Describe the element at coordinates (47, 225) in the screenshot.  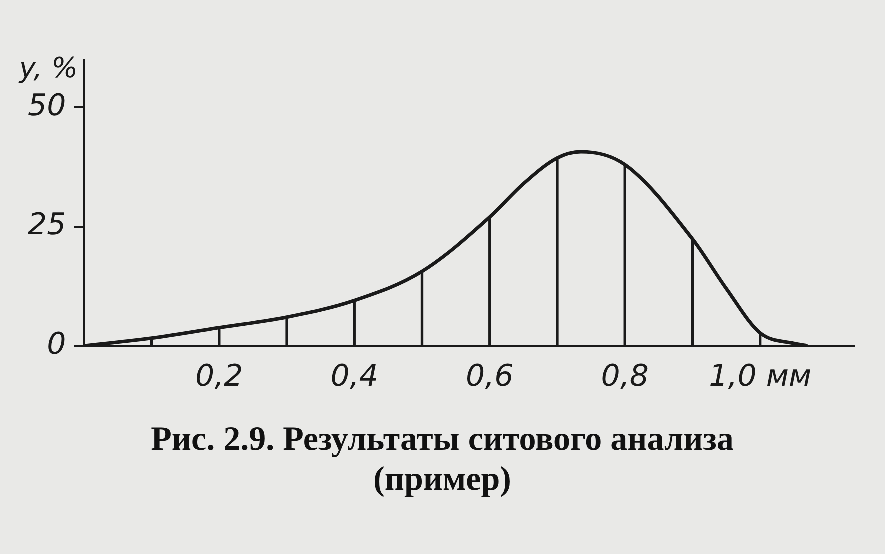
I see `y-tick-label: 25` at that location.